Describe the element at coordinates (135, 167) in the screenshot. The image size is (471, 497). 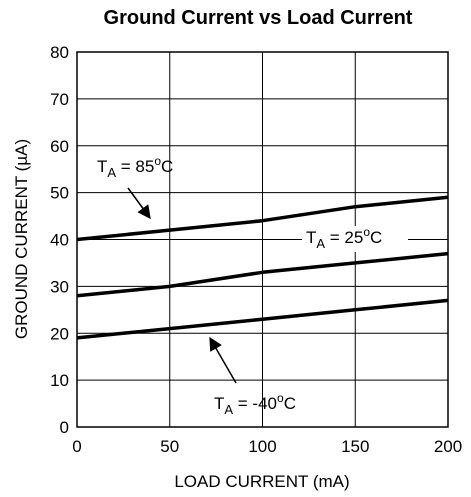
I see `annotation-text: TA = 85oC` at that location.